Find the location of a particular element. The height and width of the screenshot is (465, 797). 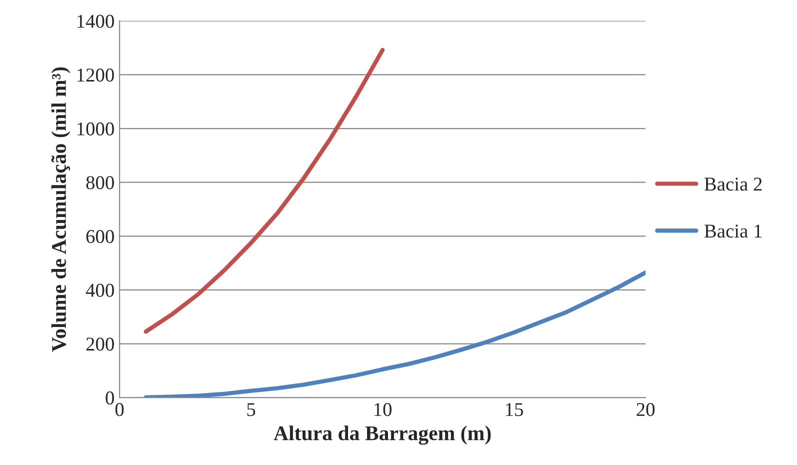

x-tick-label: 20 is located at coordinates (645, 409).